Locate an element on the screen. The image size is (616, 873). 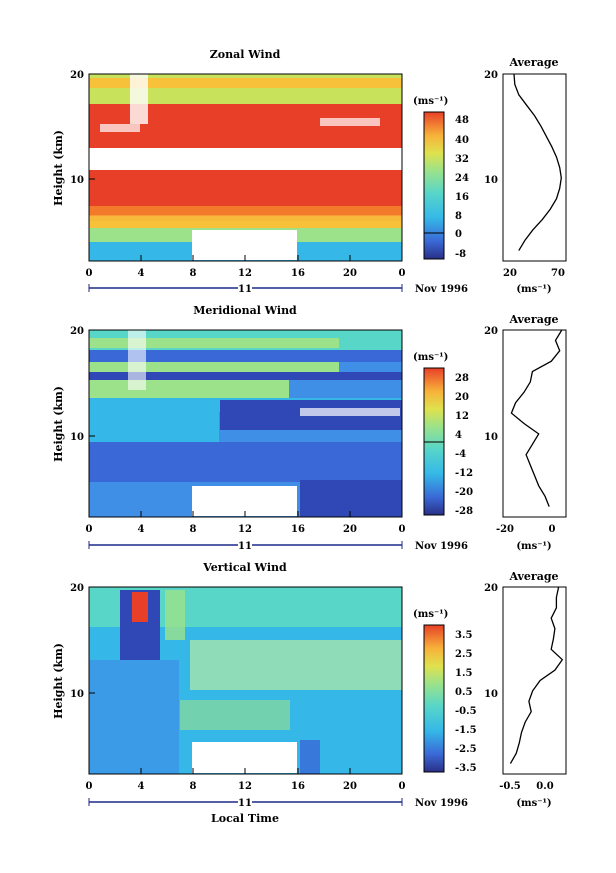
vertical-y-ticks: 20 10 is located at coordinates (82, 641).